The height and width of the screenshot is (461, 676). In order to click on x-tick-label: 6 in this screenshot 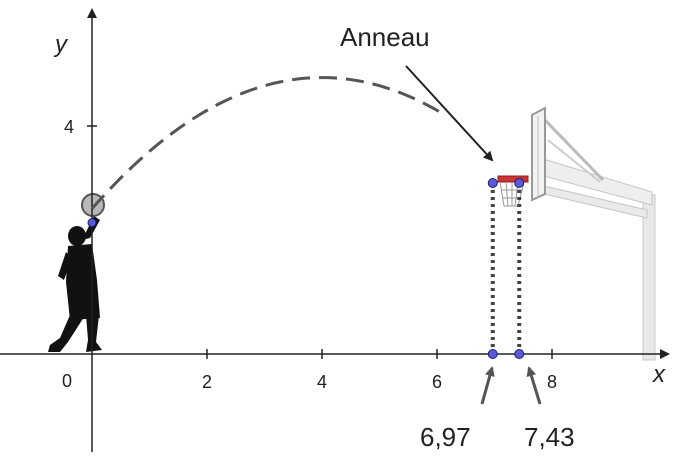, I will do `click(437, 382)`.